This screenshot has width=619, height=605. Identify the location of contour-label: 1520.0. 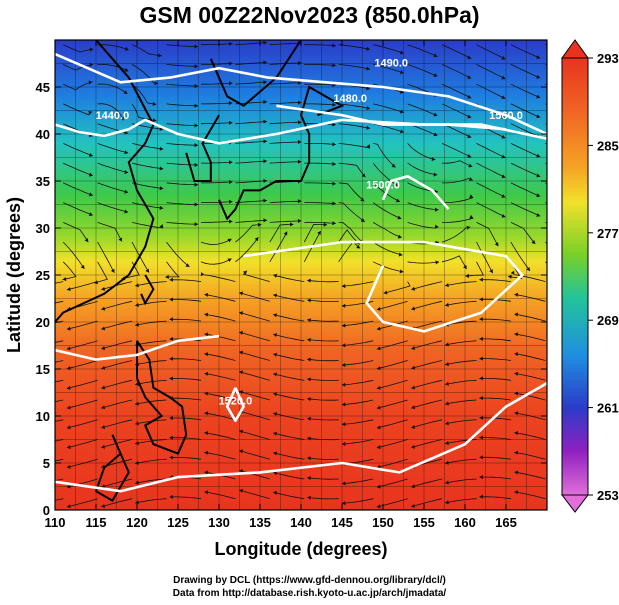
(236, 402).